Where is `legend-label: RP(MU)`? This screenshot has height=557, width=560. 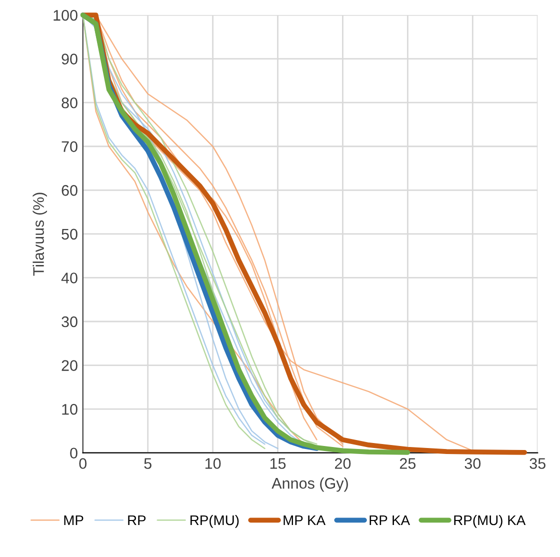
legend-label: RP(MU) is located at coordinates (214, 521).